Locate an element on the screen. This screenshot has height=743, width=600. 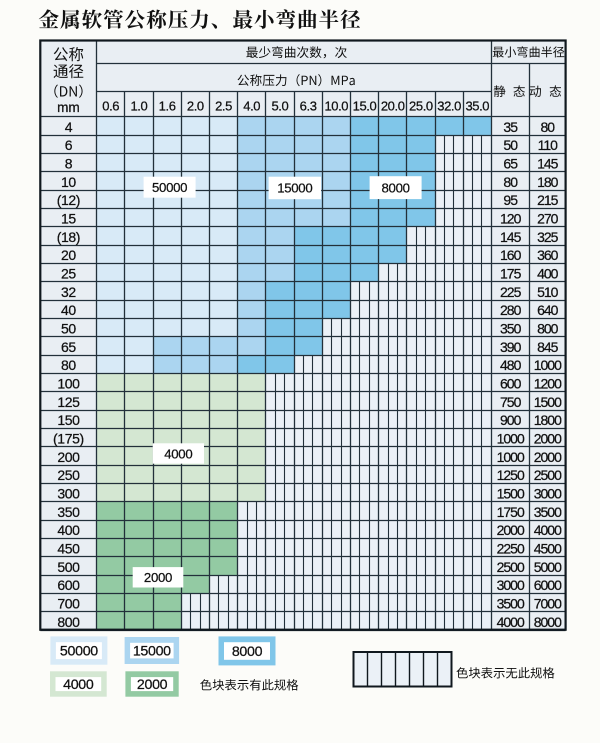
svg-text: 160 is located at coordinates (511, 255).